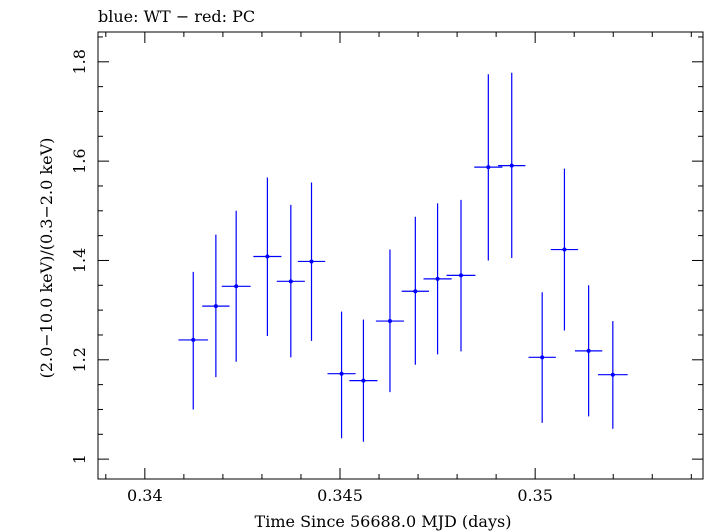 The width and height of the screenshot is (705, 532). What do you see at coordinates (79, 61) in the screenshot?
I see `y-tick-label: 1.8` at bounding box center [79, 61].